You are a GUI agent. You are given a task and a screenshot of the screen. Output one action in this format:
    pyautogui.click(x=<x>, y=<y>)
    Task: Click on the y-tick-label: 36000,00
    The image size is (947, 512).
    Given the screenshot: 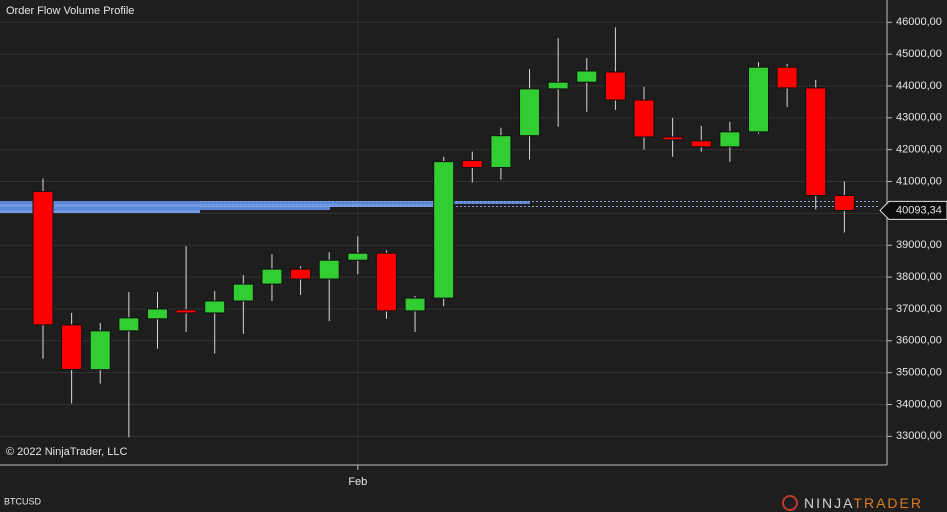 What is the action you would take?
    pyautogui.click(x=919, y=341)
    